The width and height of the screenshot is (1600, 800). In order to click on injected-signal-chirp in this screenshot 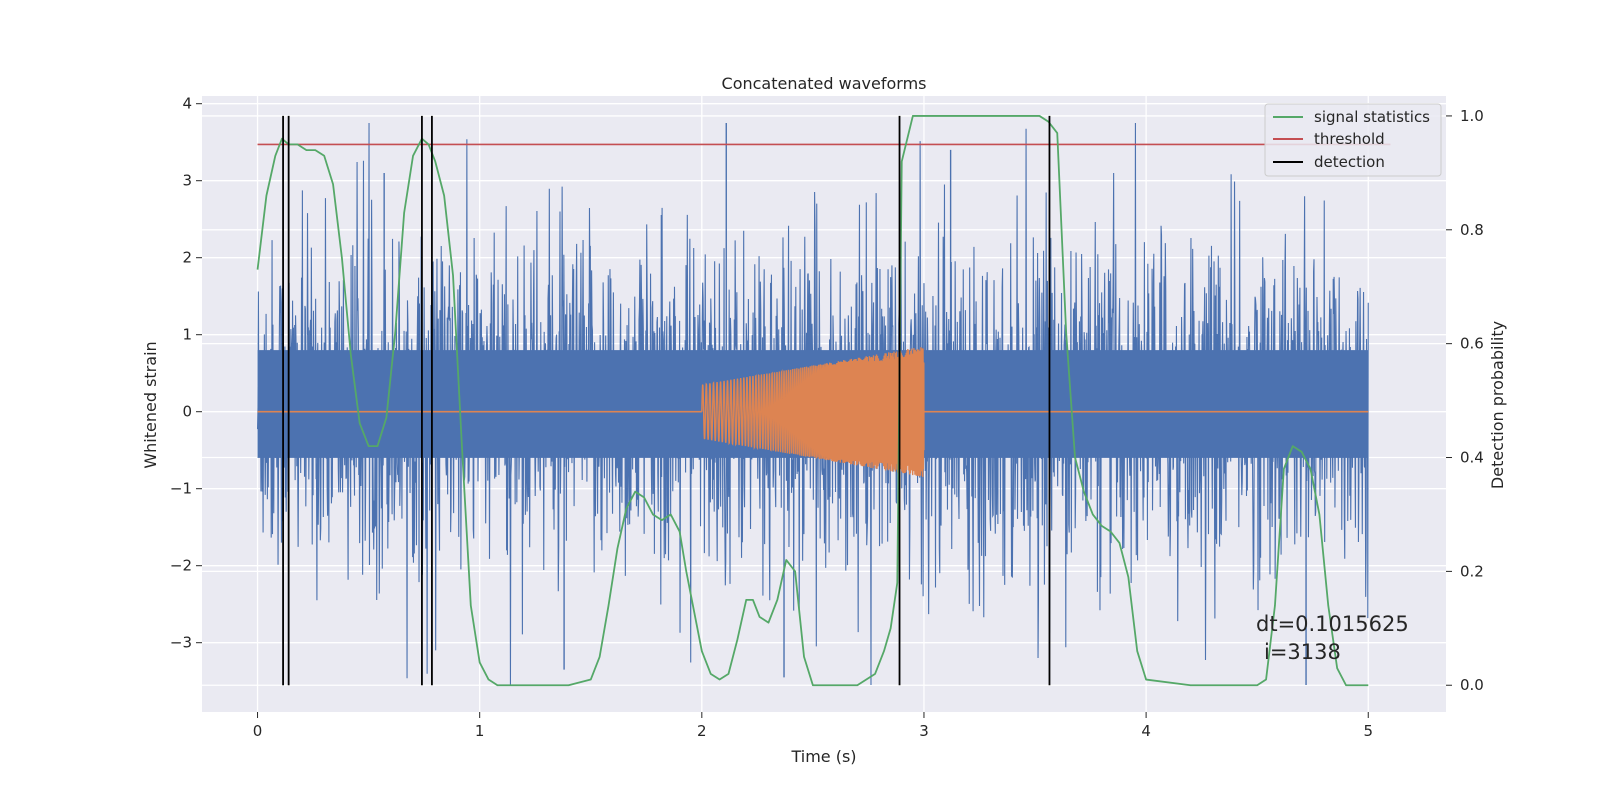, I will do `click(813, 412)`.